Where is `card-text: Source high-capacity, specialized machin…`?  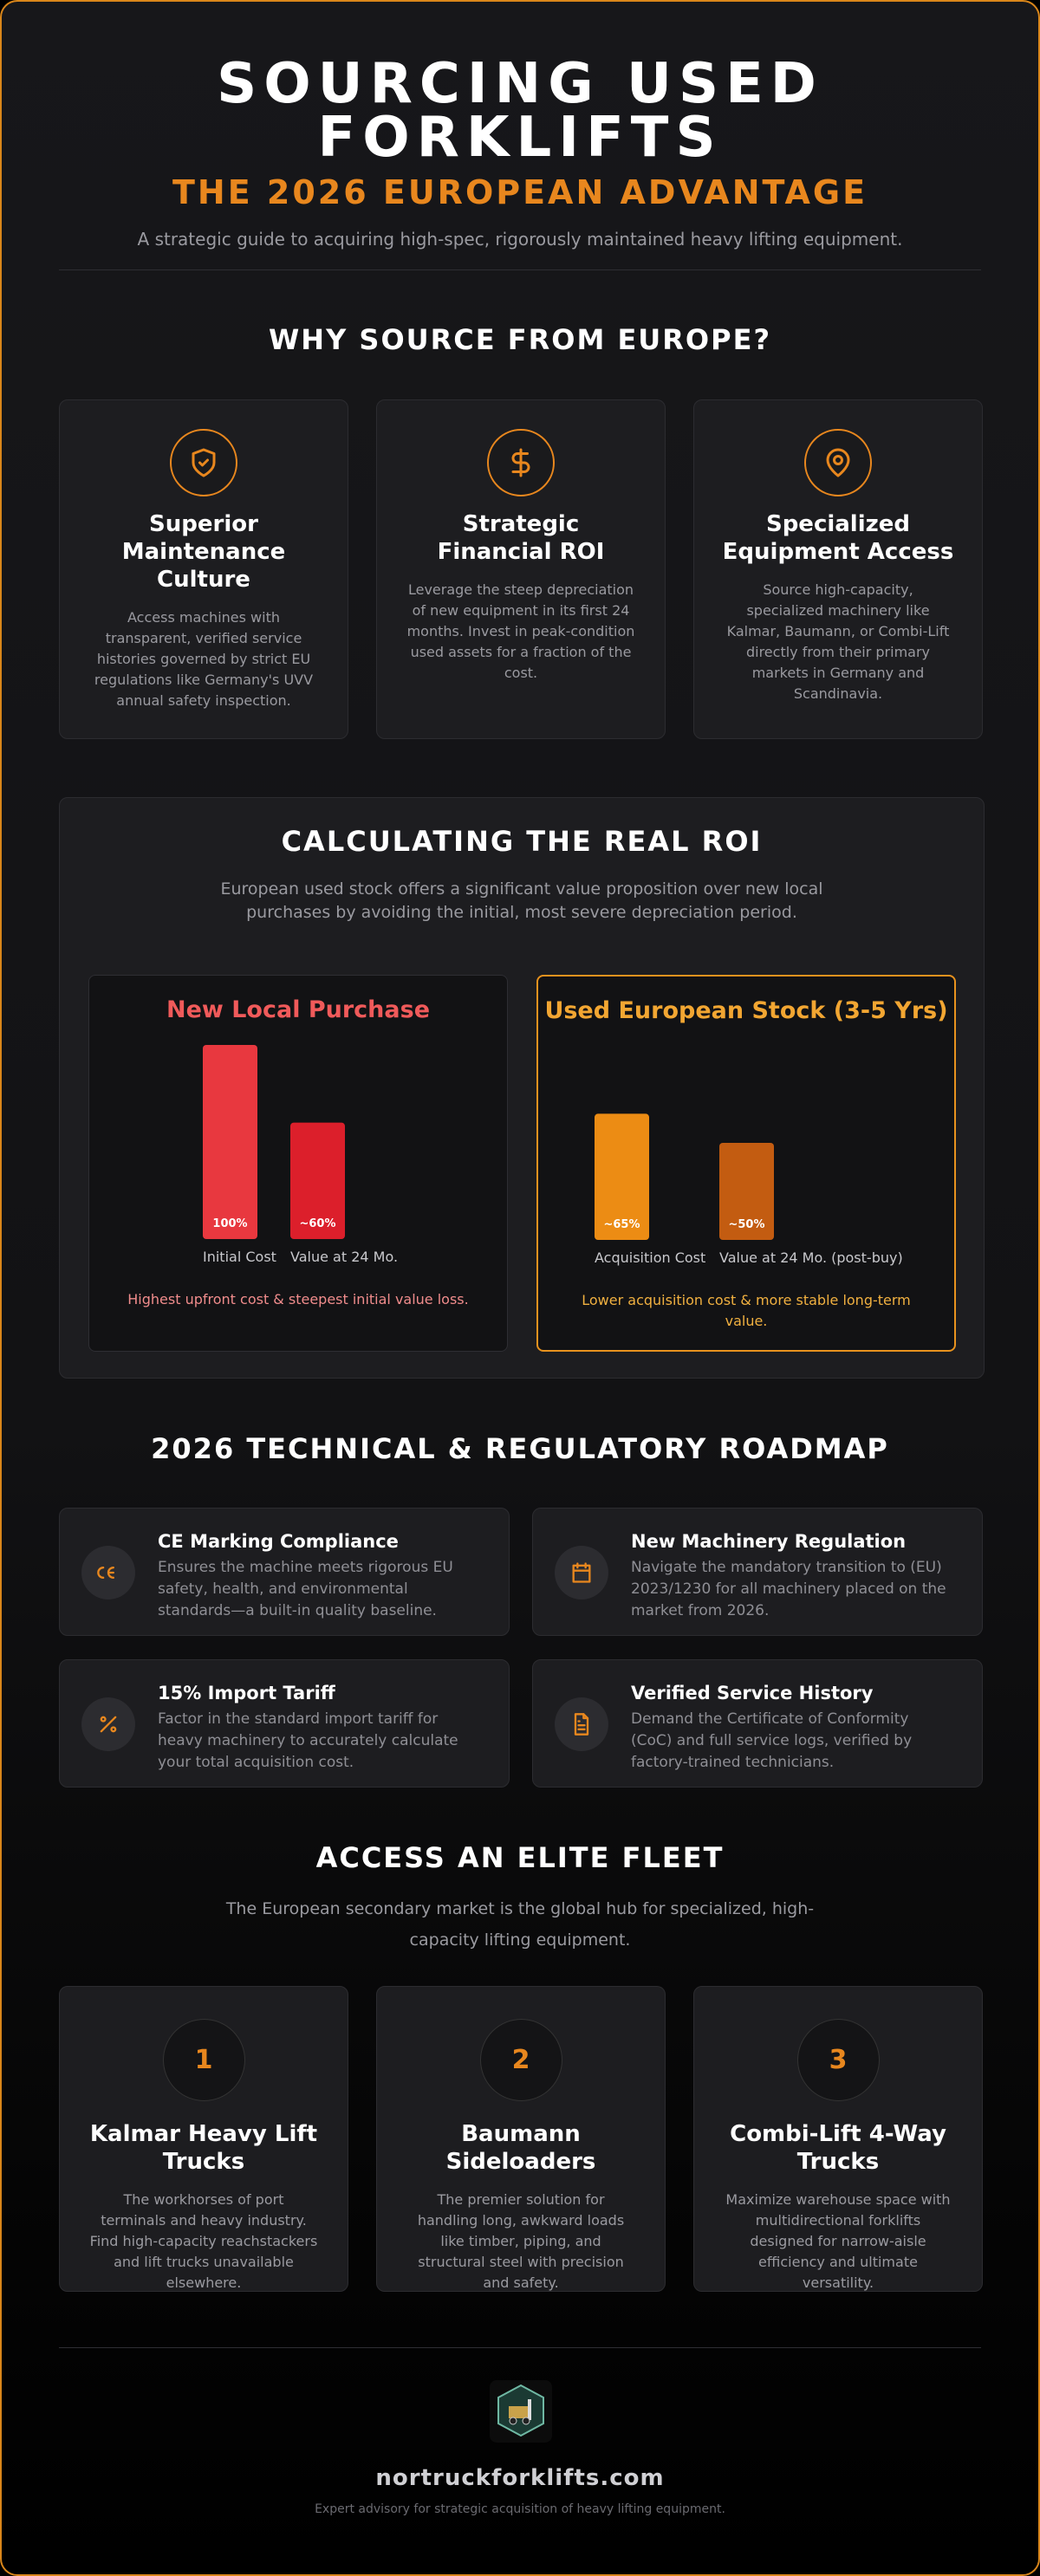
card-text: Source high-capacity, specialized machin… is located at coordinates (838, 642).